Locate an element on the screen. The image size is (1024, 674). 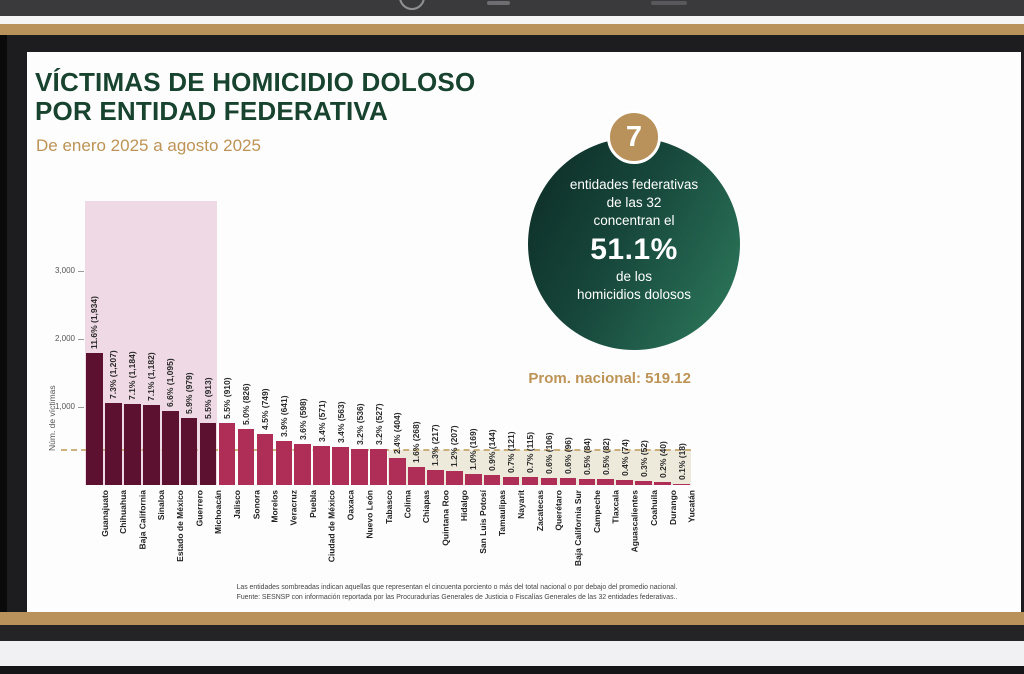
state-label: Campeche is located at coordinates (596, 511).